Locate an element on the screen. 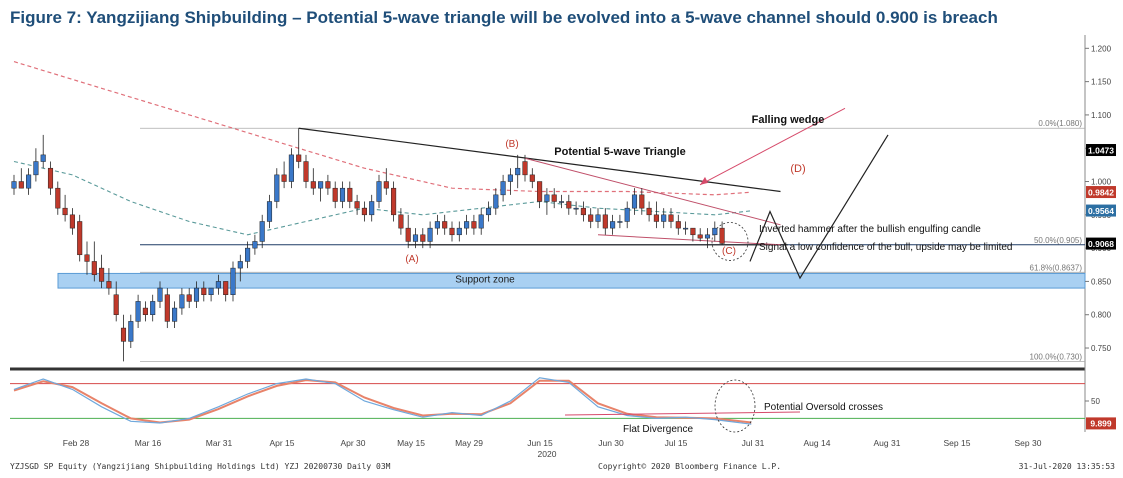 The width and height of the screenshot is (1123, 478). time-tick-label: Jun 15 is located at coordinates (540, 443).